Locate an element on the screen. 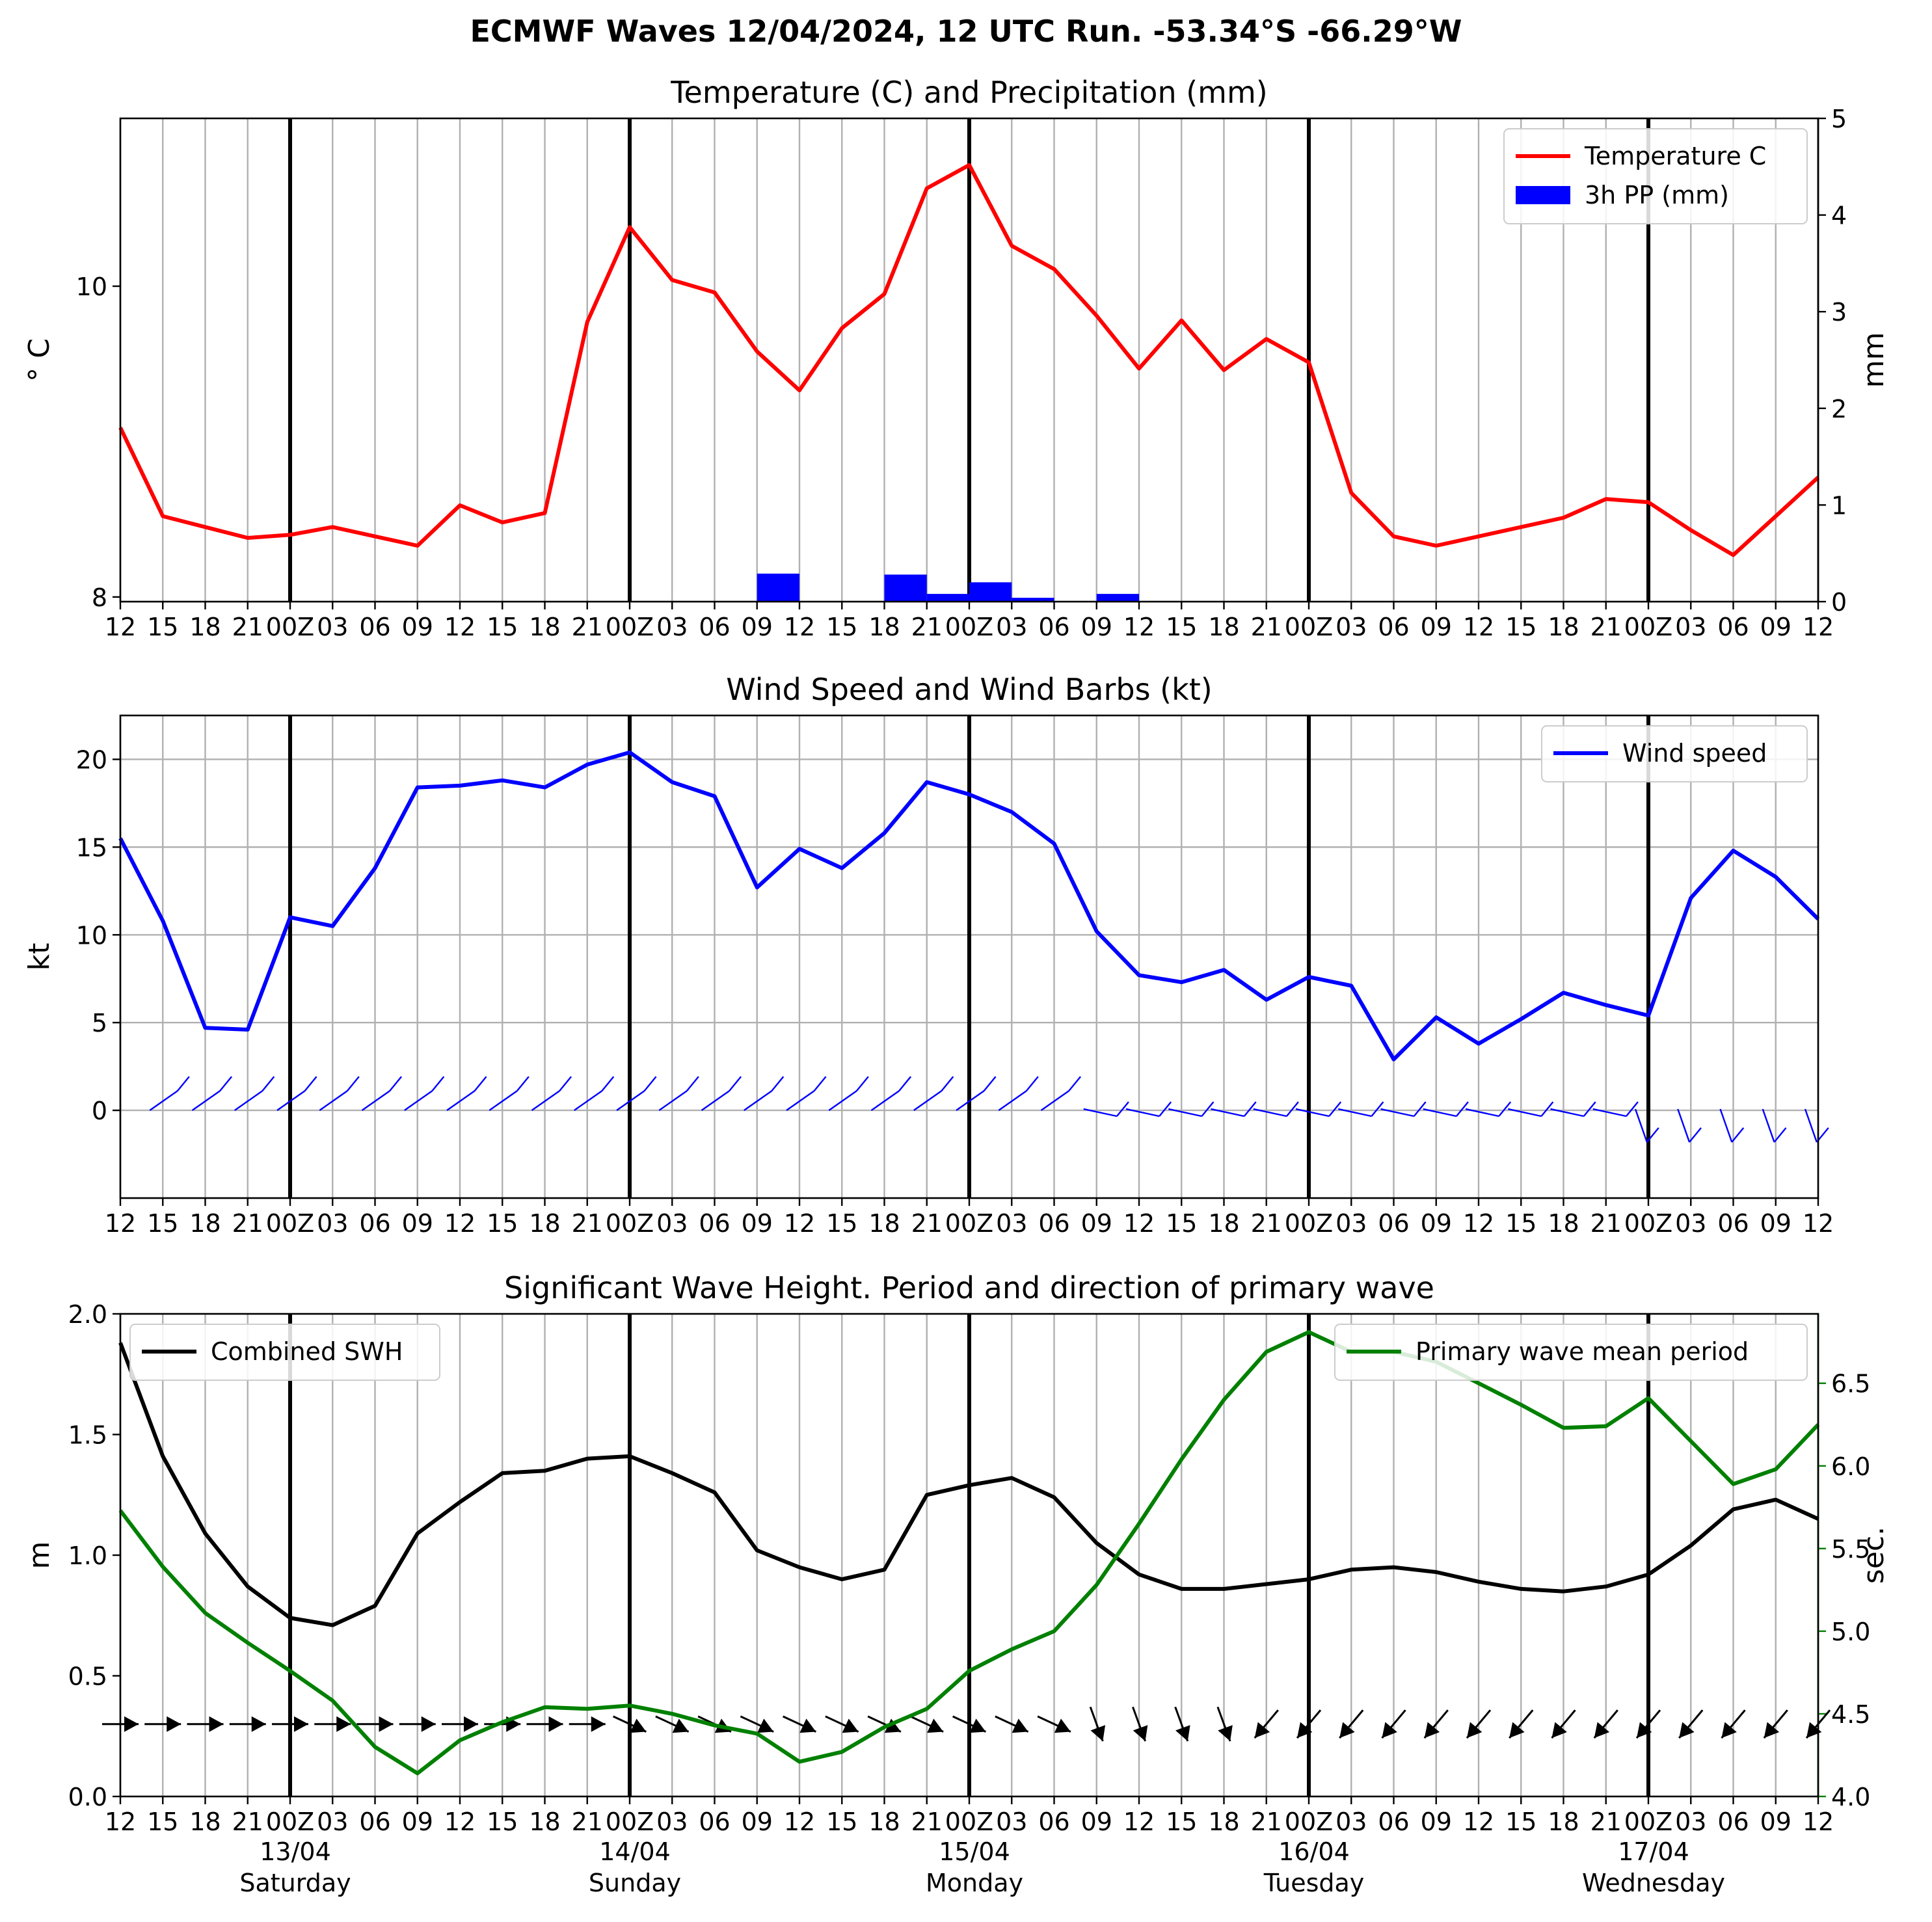 The width and height of the screenshot is (1932, 1922). right-y-tick-label: 1 is located at coordinates (1839, 505).